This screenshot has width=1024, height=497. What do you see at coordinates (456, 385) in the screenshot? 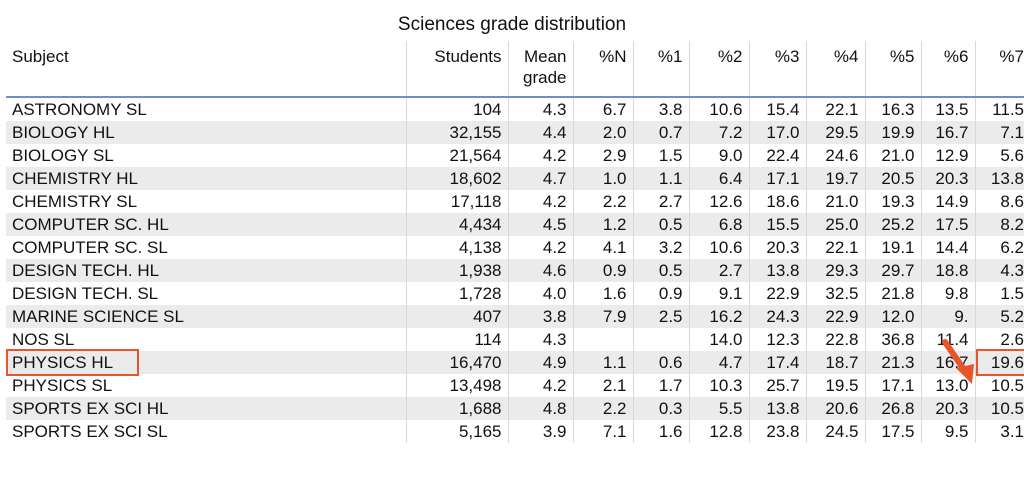
I see `table-cell: 13,498` at bounding box center [456, 385].